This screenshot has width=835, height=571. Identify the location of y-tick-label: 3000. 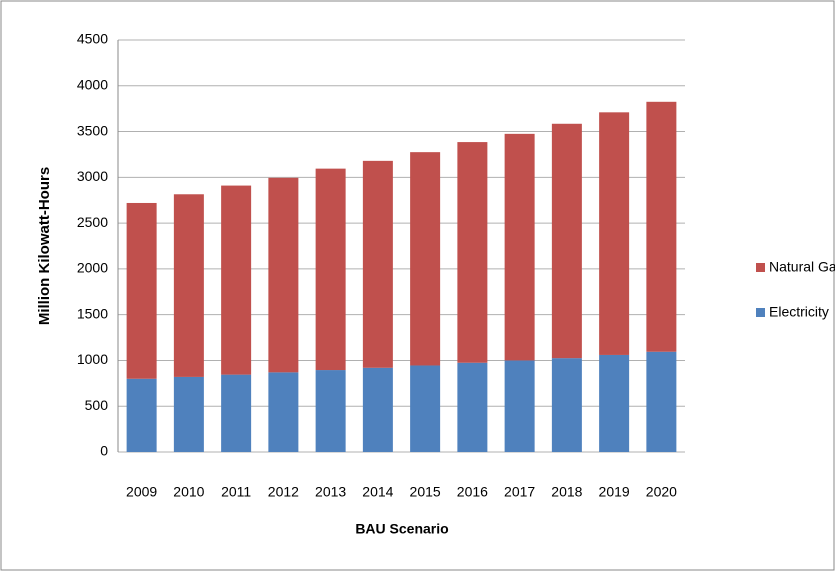
(92, 176).